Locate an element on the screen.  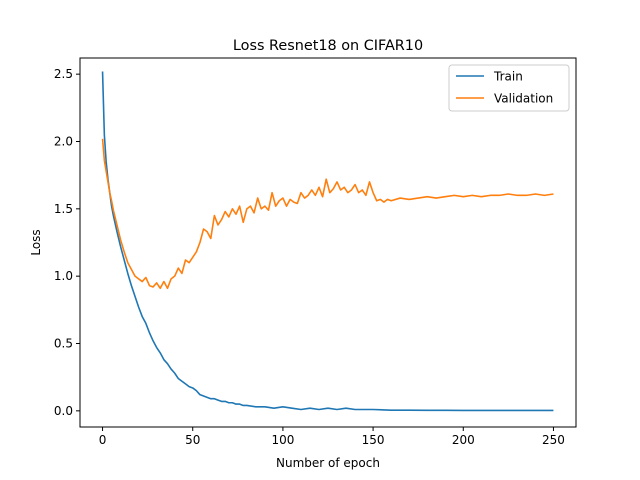
legend-label-train: Train is located at coordinates (508, 77).